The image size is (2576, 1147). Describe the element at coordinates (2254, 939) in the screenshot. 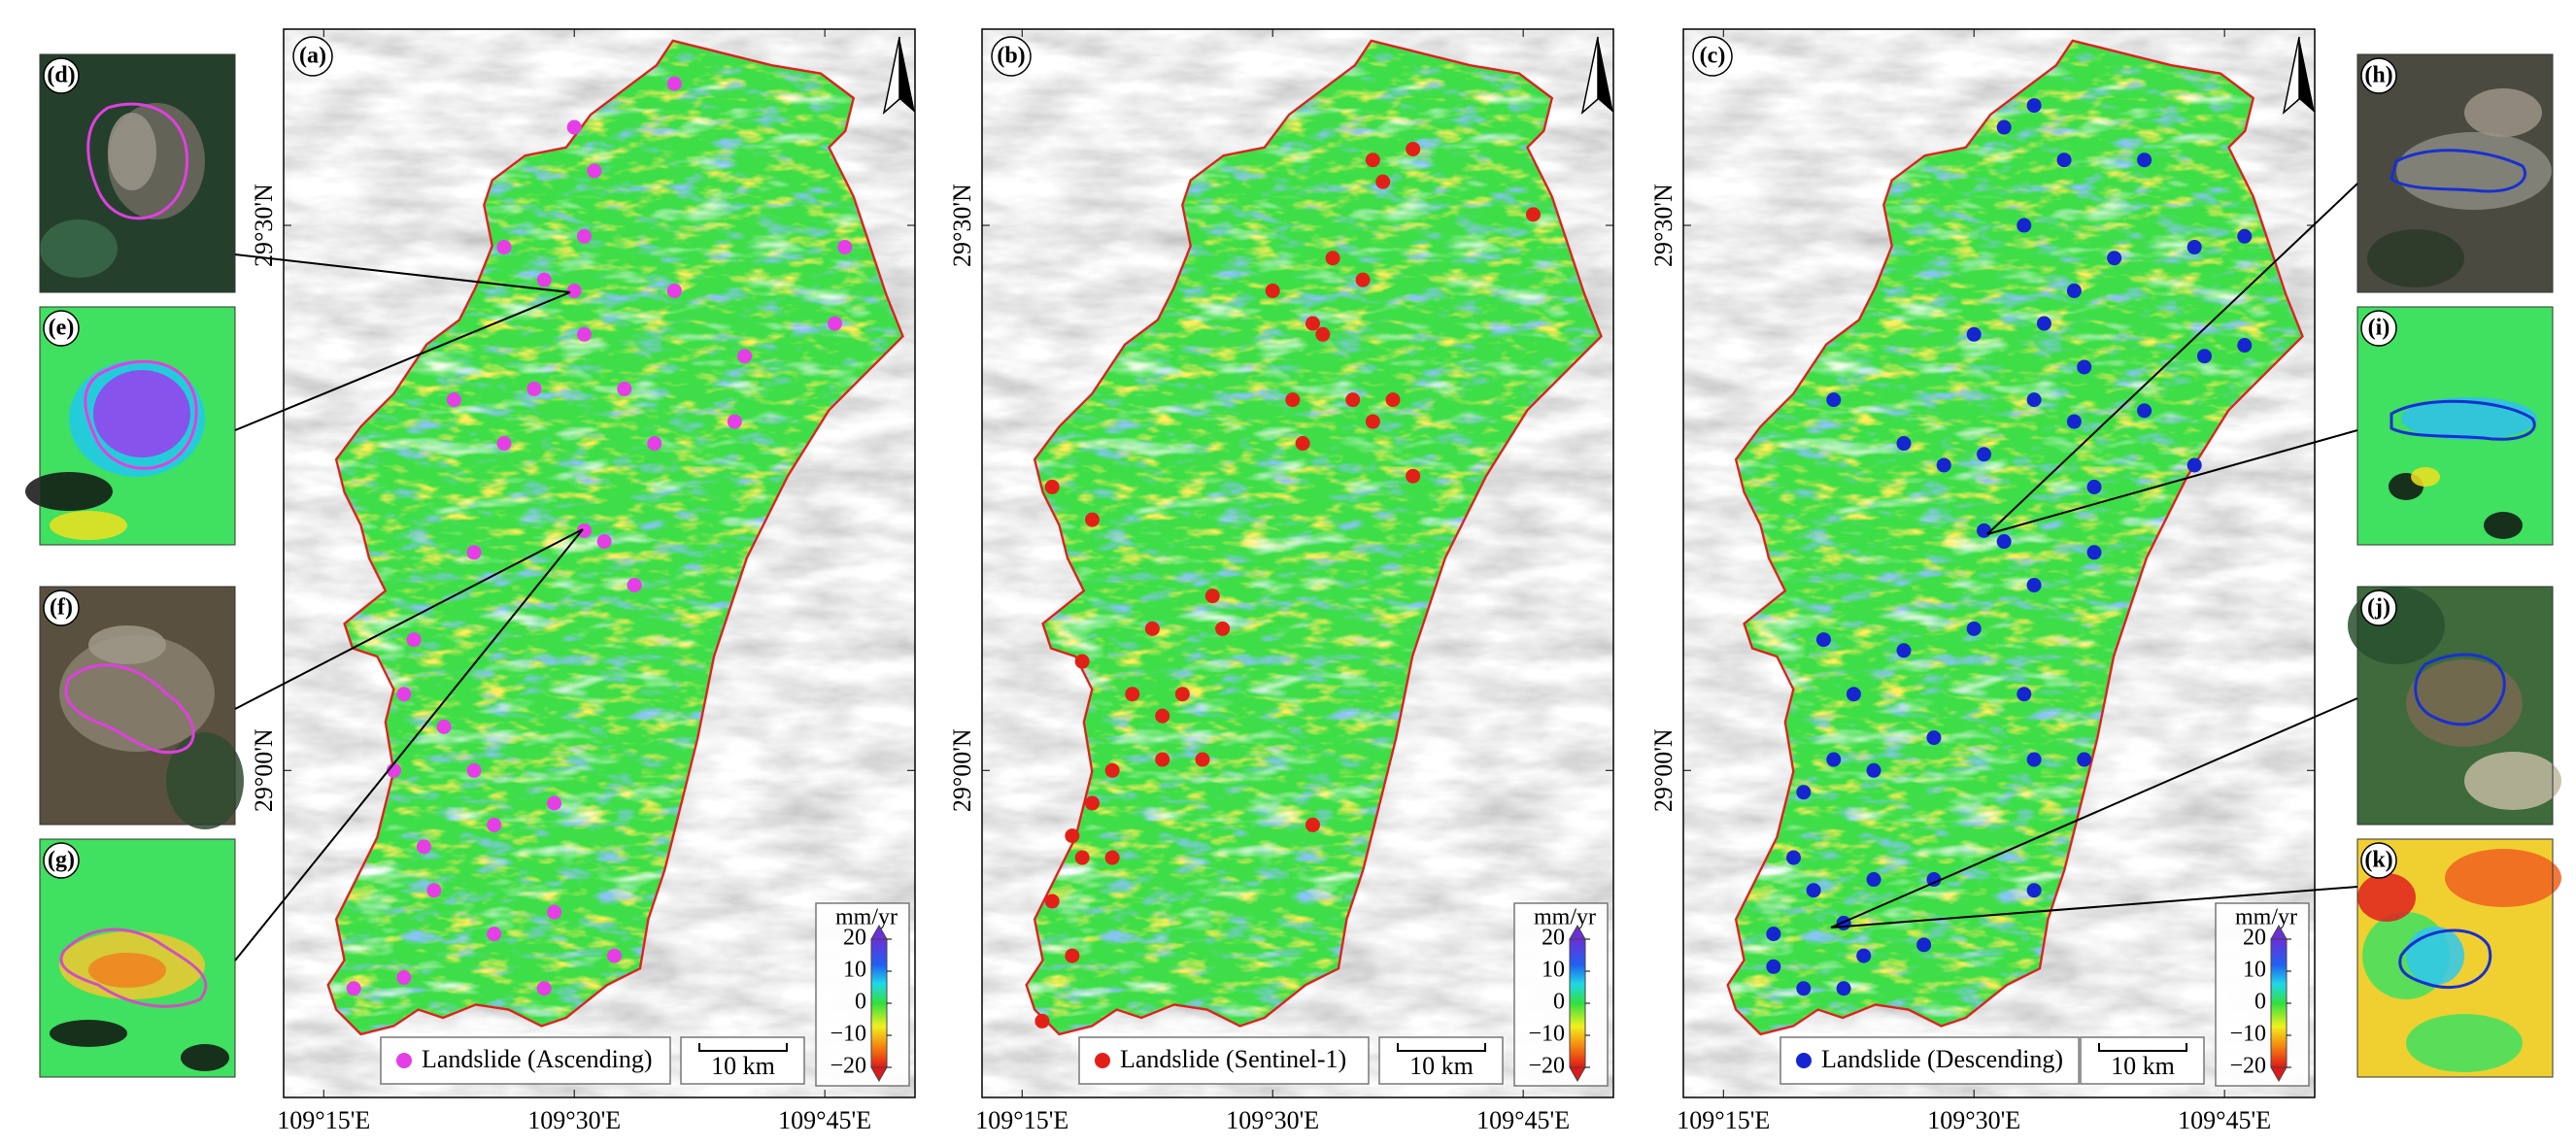

I see `colorbar-tick-label: 20` at that location.